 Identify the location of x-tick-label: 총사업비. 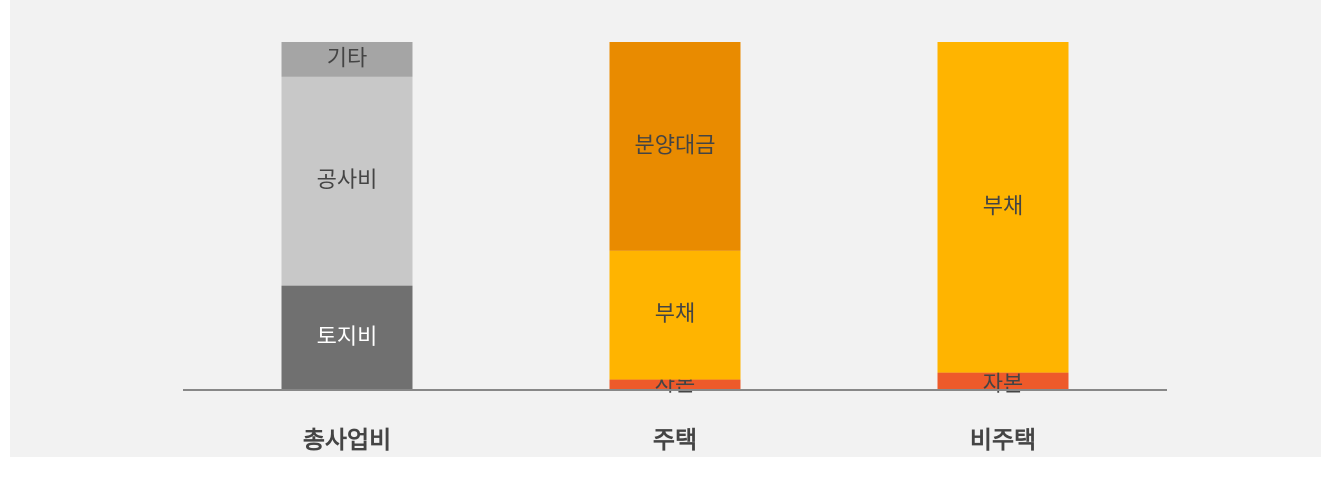
(347, 440).